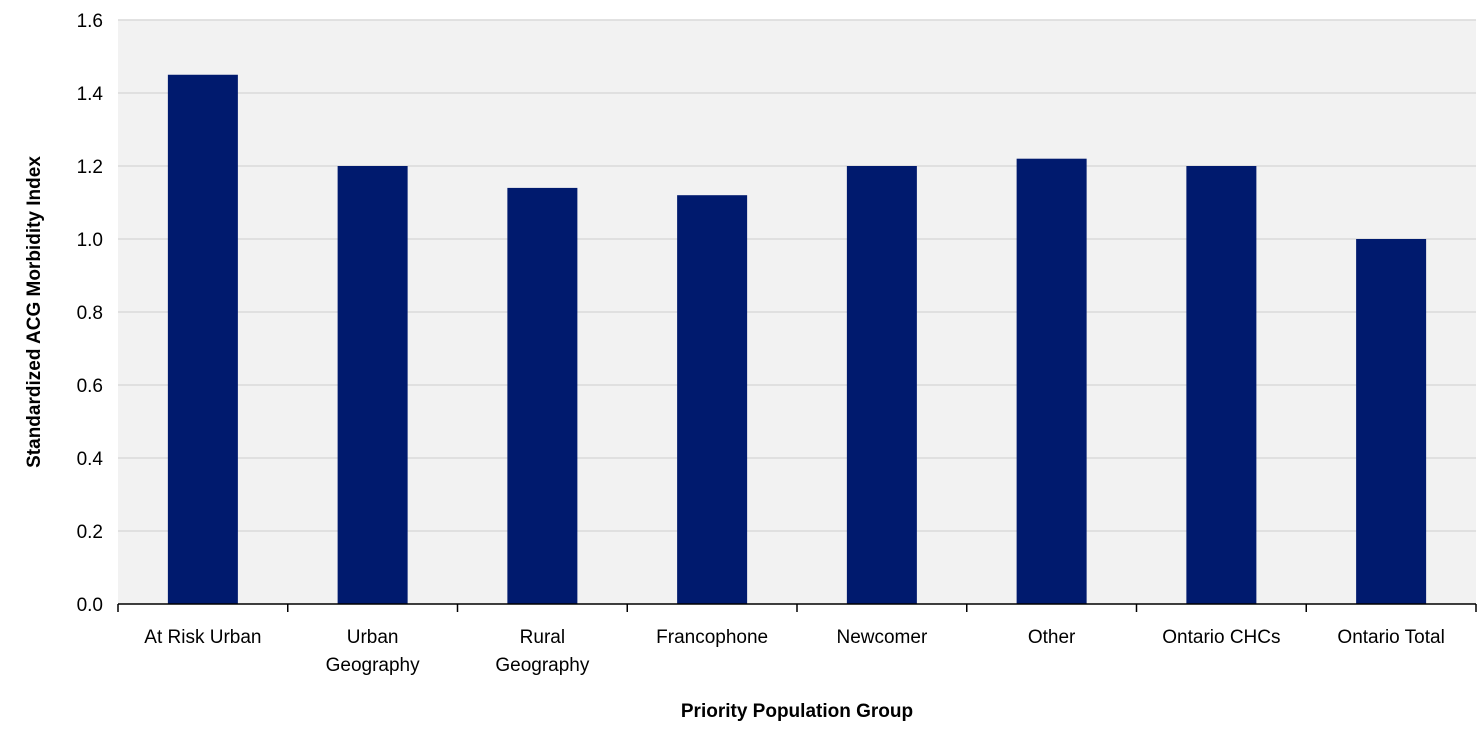  I want to click on x-tick-label-line: Francophone, so click(712, 637).